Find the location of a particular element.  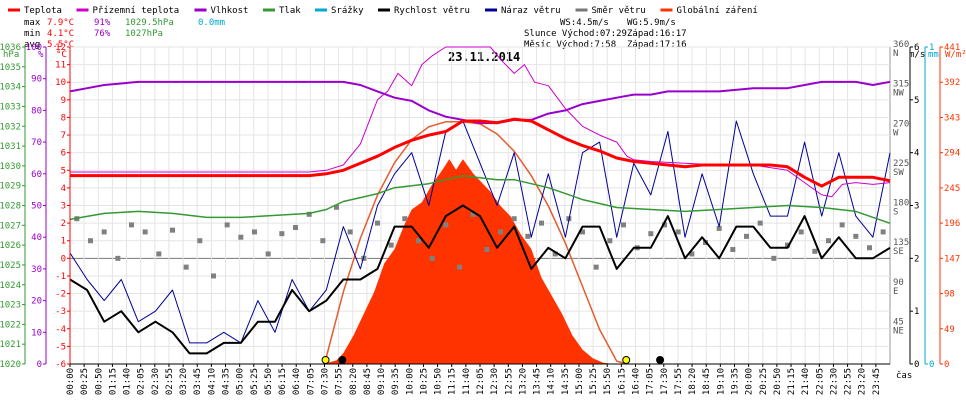

x-axis-label: 23:20 is located at coordinates (863, 381).